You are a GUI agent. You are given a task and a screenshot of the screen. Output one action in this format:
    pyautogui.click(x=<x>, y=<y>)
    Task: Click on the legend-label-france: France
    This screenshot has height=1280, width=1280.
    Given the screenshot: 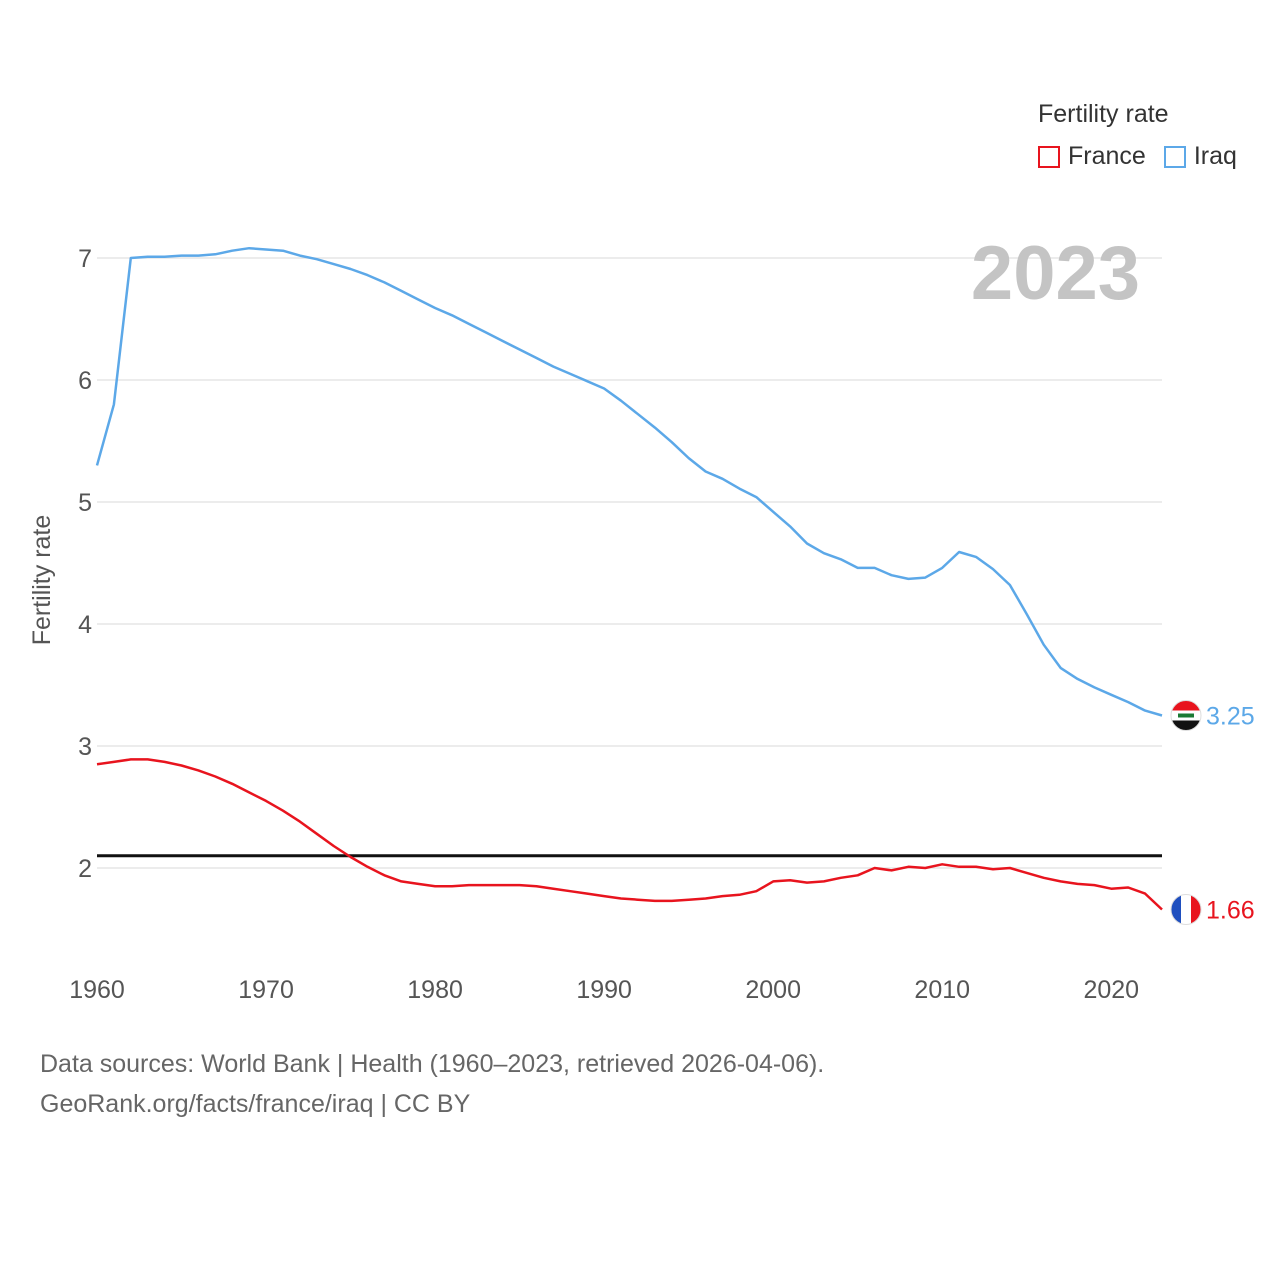 What is the action you would take?
    pyautogui.click(x=1107, y=156)
    